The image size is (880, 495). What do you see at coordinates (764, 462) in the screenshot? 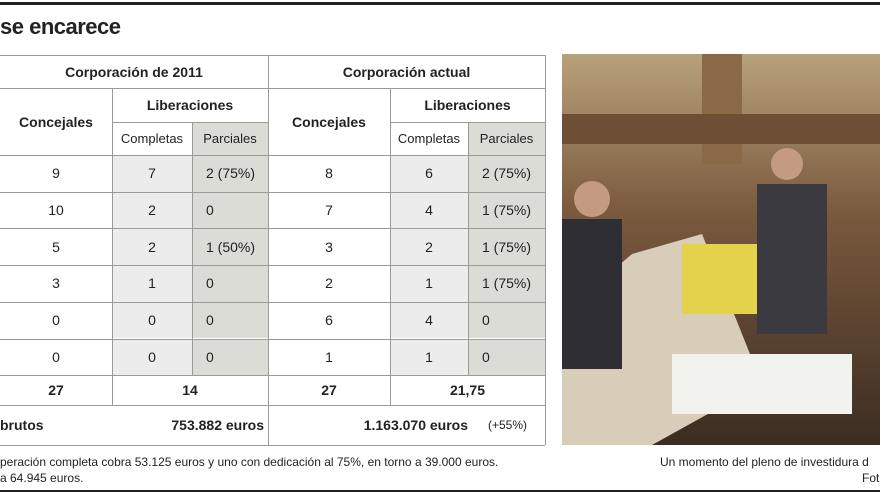
I see `photo-caption: Un momento del pleno de investidura d` at bounding box center [764, 462].